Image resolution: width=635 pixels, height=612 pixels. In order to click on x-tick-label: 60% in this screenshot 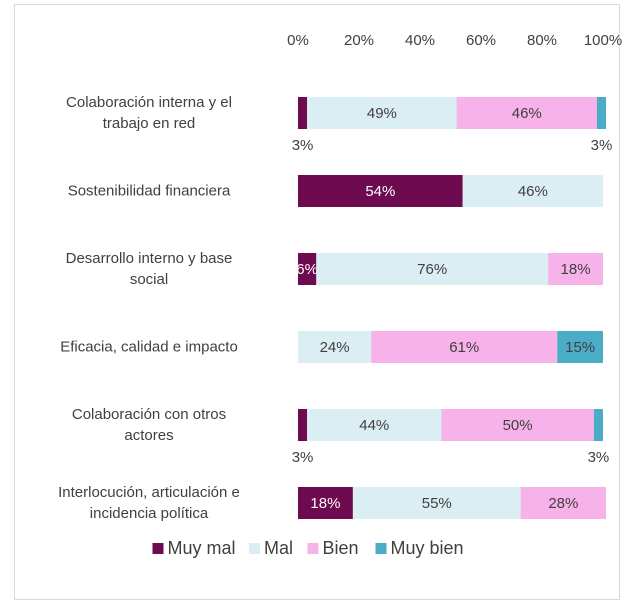, I will do `click(481, 40)`.